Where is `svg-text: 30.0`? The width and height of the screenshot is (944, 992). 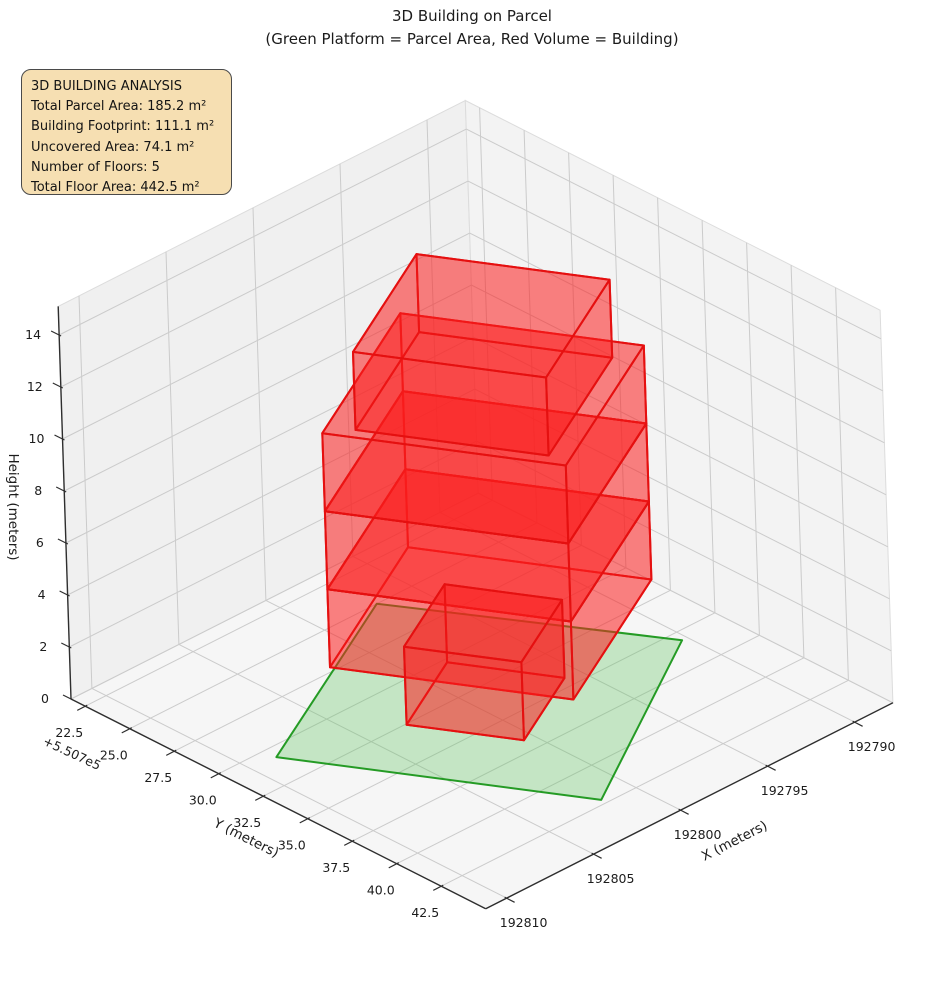
svg-text: 30.0 is located at coordinates (203, 800).